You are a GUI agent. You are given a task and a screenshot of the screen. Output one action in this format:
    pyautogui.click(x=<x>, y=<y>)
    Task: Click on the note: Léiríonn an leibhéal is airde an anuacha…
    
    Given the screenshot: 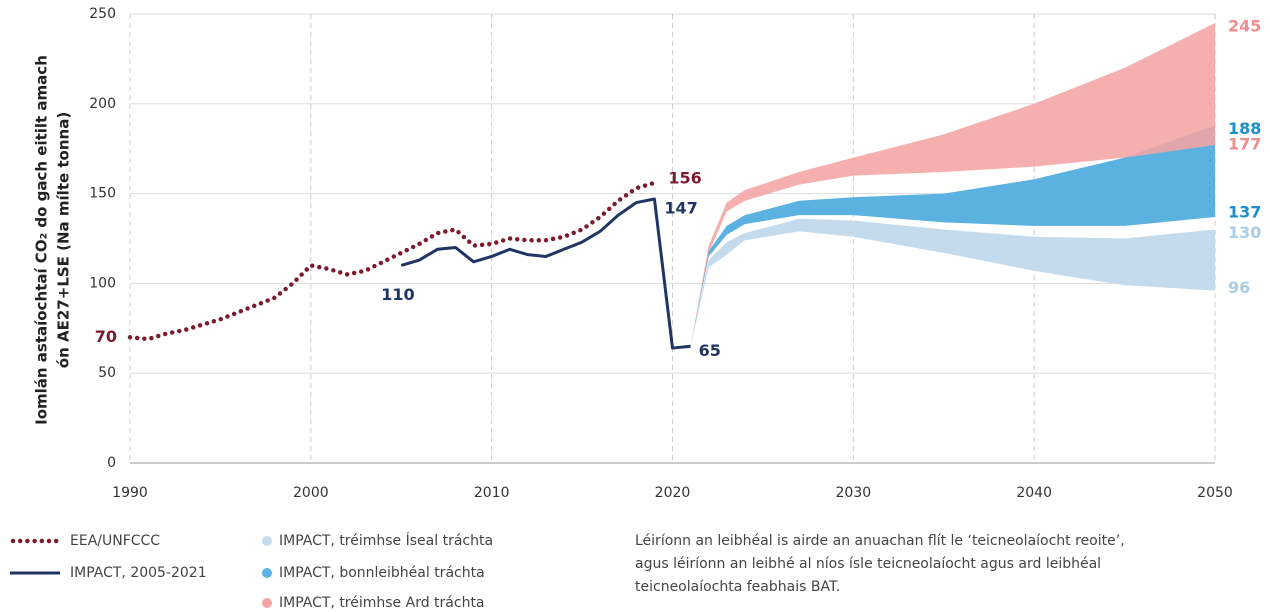 What is the action you would take?
    pyautogui.click(x=880, y=541)
    